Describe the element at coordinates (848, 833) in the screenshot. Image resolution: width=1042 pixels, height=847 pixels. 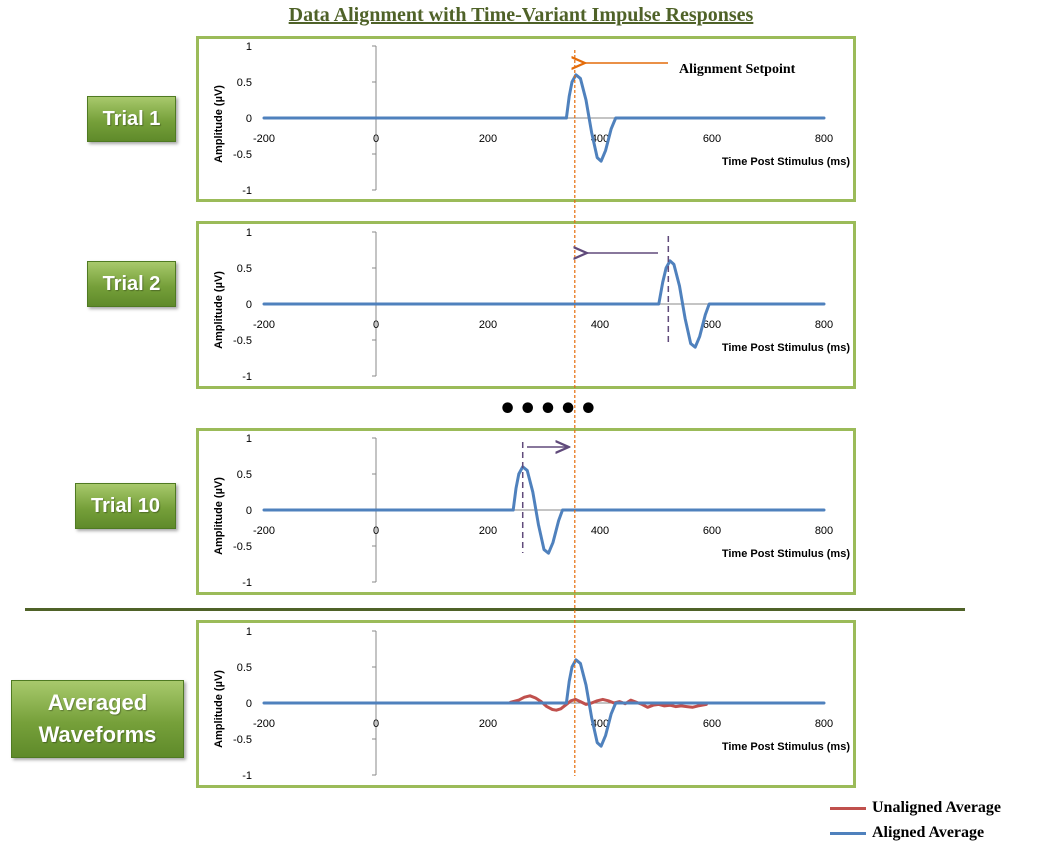
I see `legend-aligned-swatch` at that location.